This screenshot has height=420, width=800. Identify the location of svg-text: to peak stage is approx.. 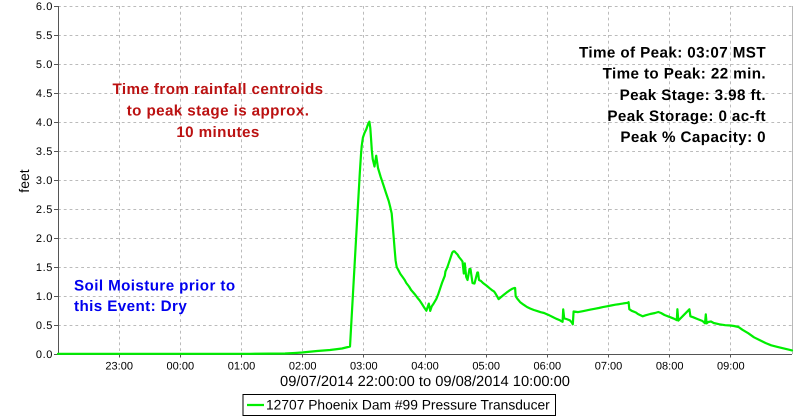
(218, 111).